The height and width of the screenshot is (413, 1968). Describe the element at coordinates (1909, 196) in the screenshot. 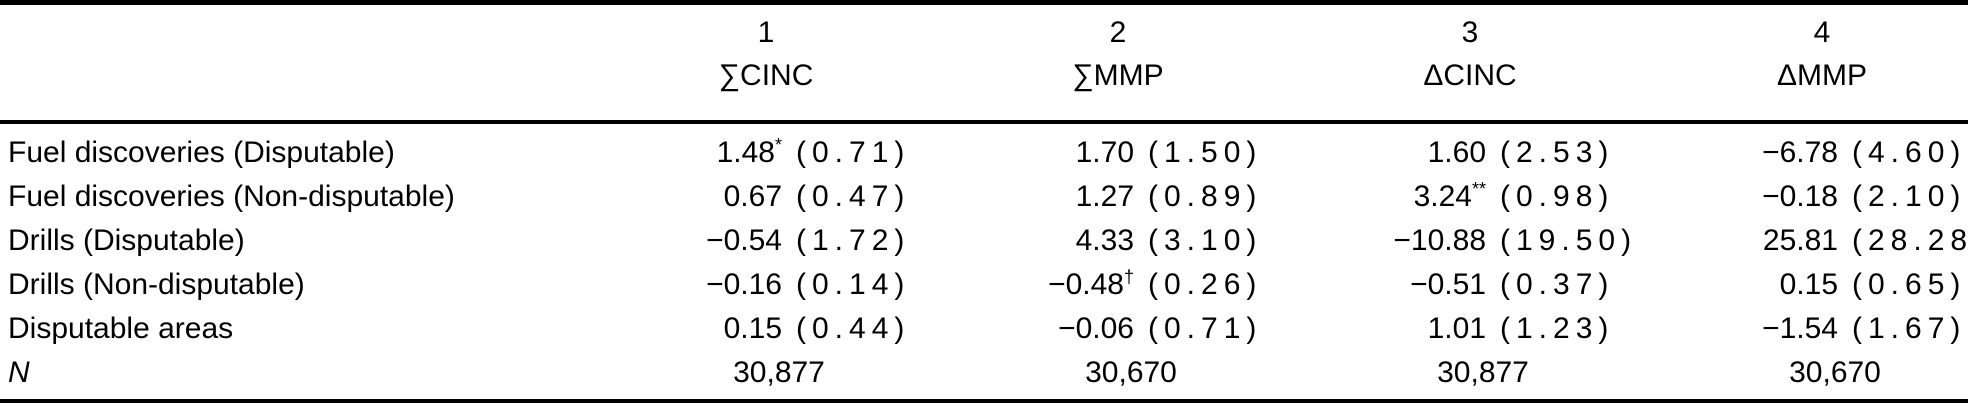

I see `standard-error: (2.10)` at that location.